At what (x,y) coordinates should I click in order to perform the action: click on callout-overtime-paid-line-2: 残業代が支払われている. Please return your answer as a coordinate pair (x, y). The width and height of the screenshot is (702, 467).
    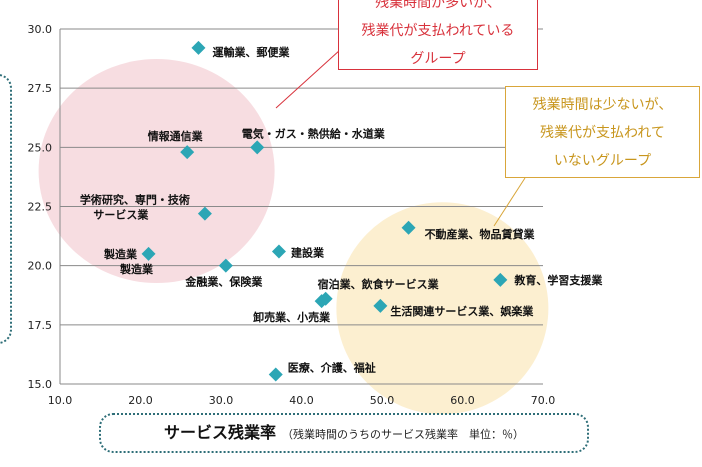
    Looking at the image, I should click on (438, 31).